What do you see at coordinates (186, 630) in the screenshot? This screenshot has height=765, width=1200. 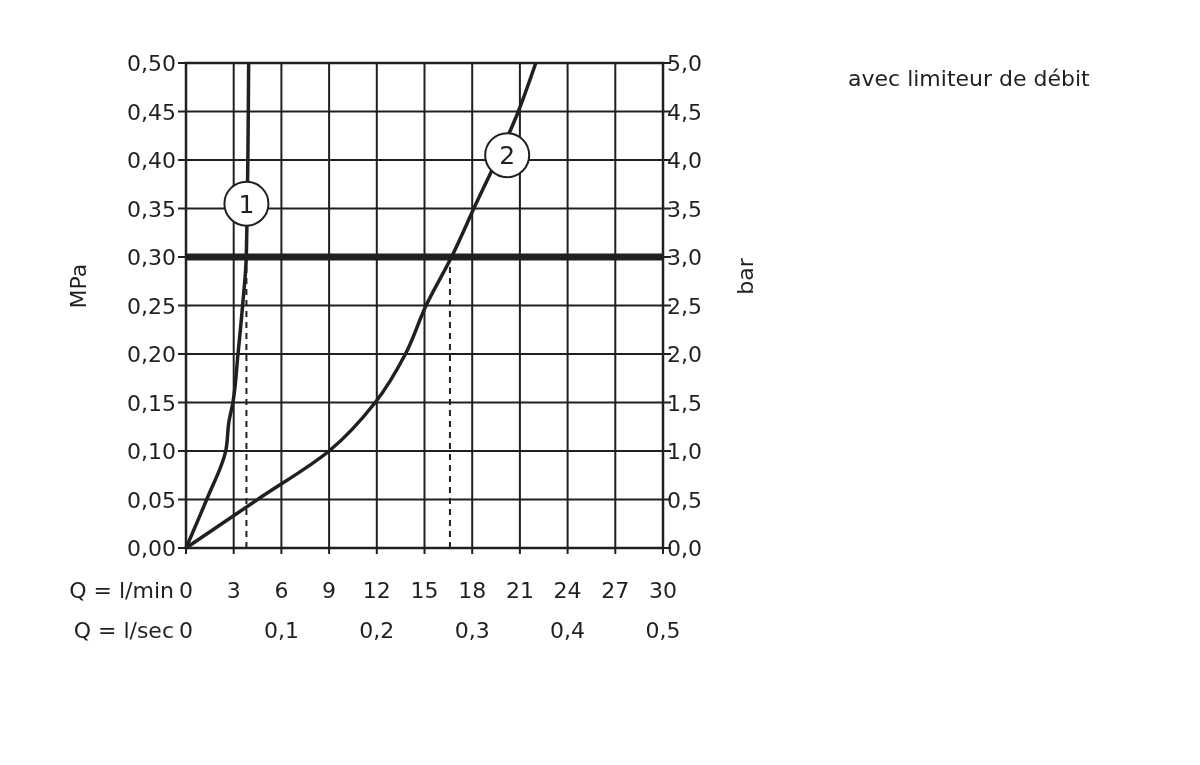 I see `x2-tick-label: 0` at bounding box center [186, 630].